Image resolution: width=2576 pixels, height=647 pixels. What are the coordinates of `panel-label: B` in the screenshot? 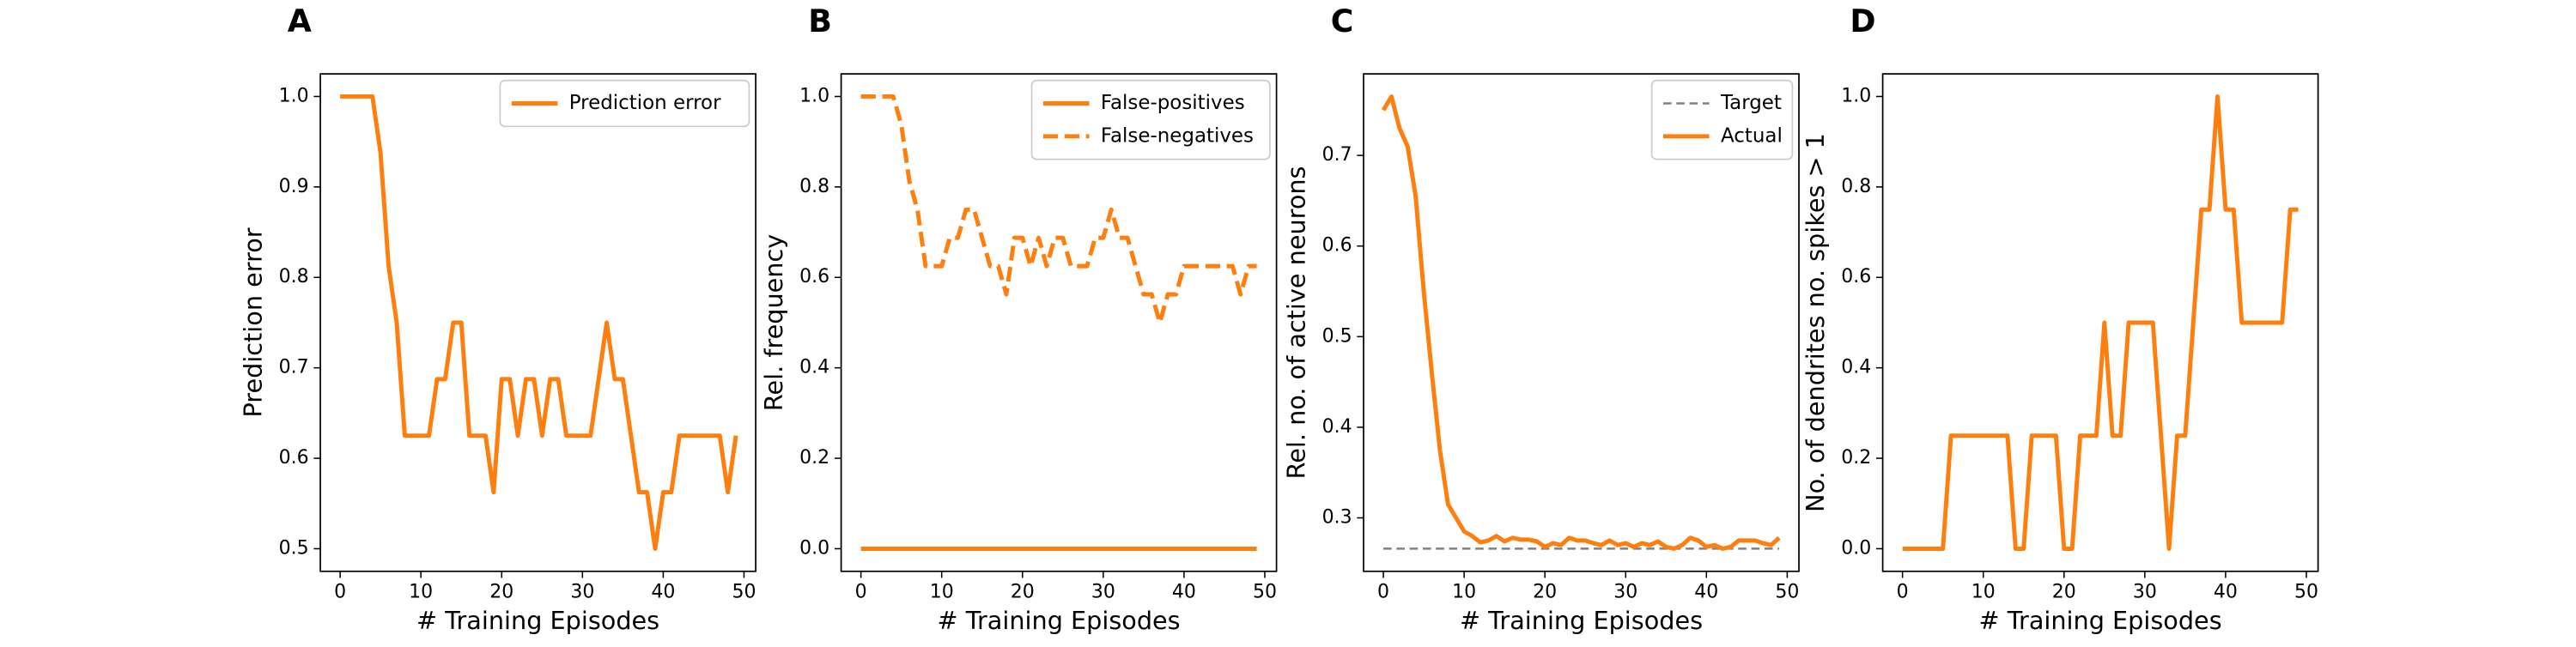 It's located at (820, 21).